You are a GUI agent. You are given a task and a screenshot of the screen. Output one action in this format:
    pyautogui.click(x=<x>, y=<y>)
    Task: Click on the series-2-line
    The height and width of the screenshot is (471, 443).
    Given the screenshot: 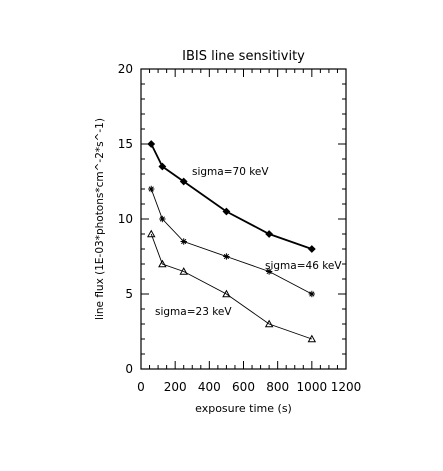 What is the action you would take?
    pyautogui.click(x=231, y=286)
    